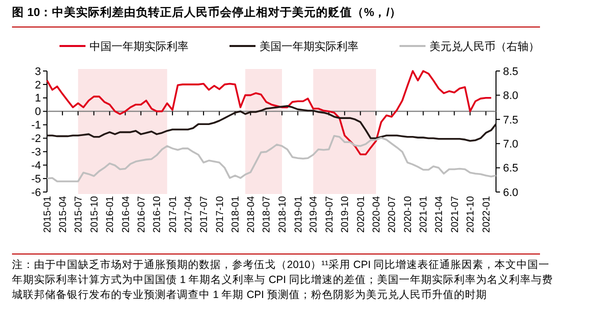 The image size is (589, 332). What do you see at coordinates (309, 46) in the screenshot?
I see `legend-label: 美国一年期实际利率` at bounding box center [309, 46].